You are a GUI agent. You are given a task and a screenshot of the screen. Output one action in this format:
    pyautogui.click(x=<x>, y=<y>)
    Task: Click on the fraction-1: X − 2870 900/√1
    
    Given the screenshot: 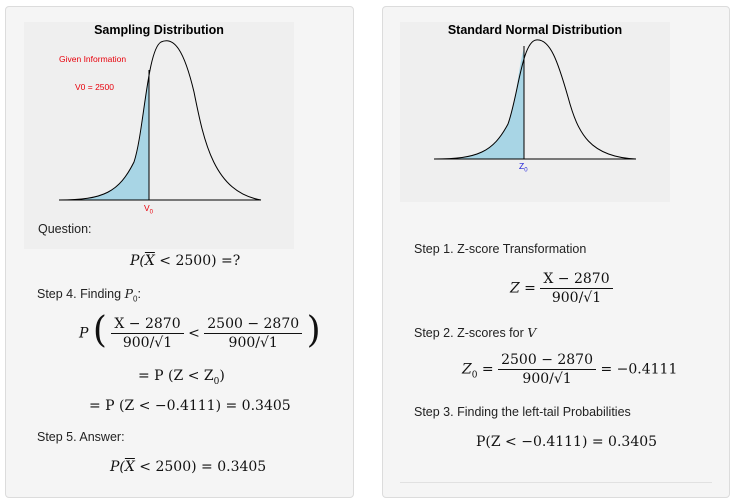 What is the action you would take?
    pyautogui.click(x=147, y=333)
    